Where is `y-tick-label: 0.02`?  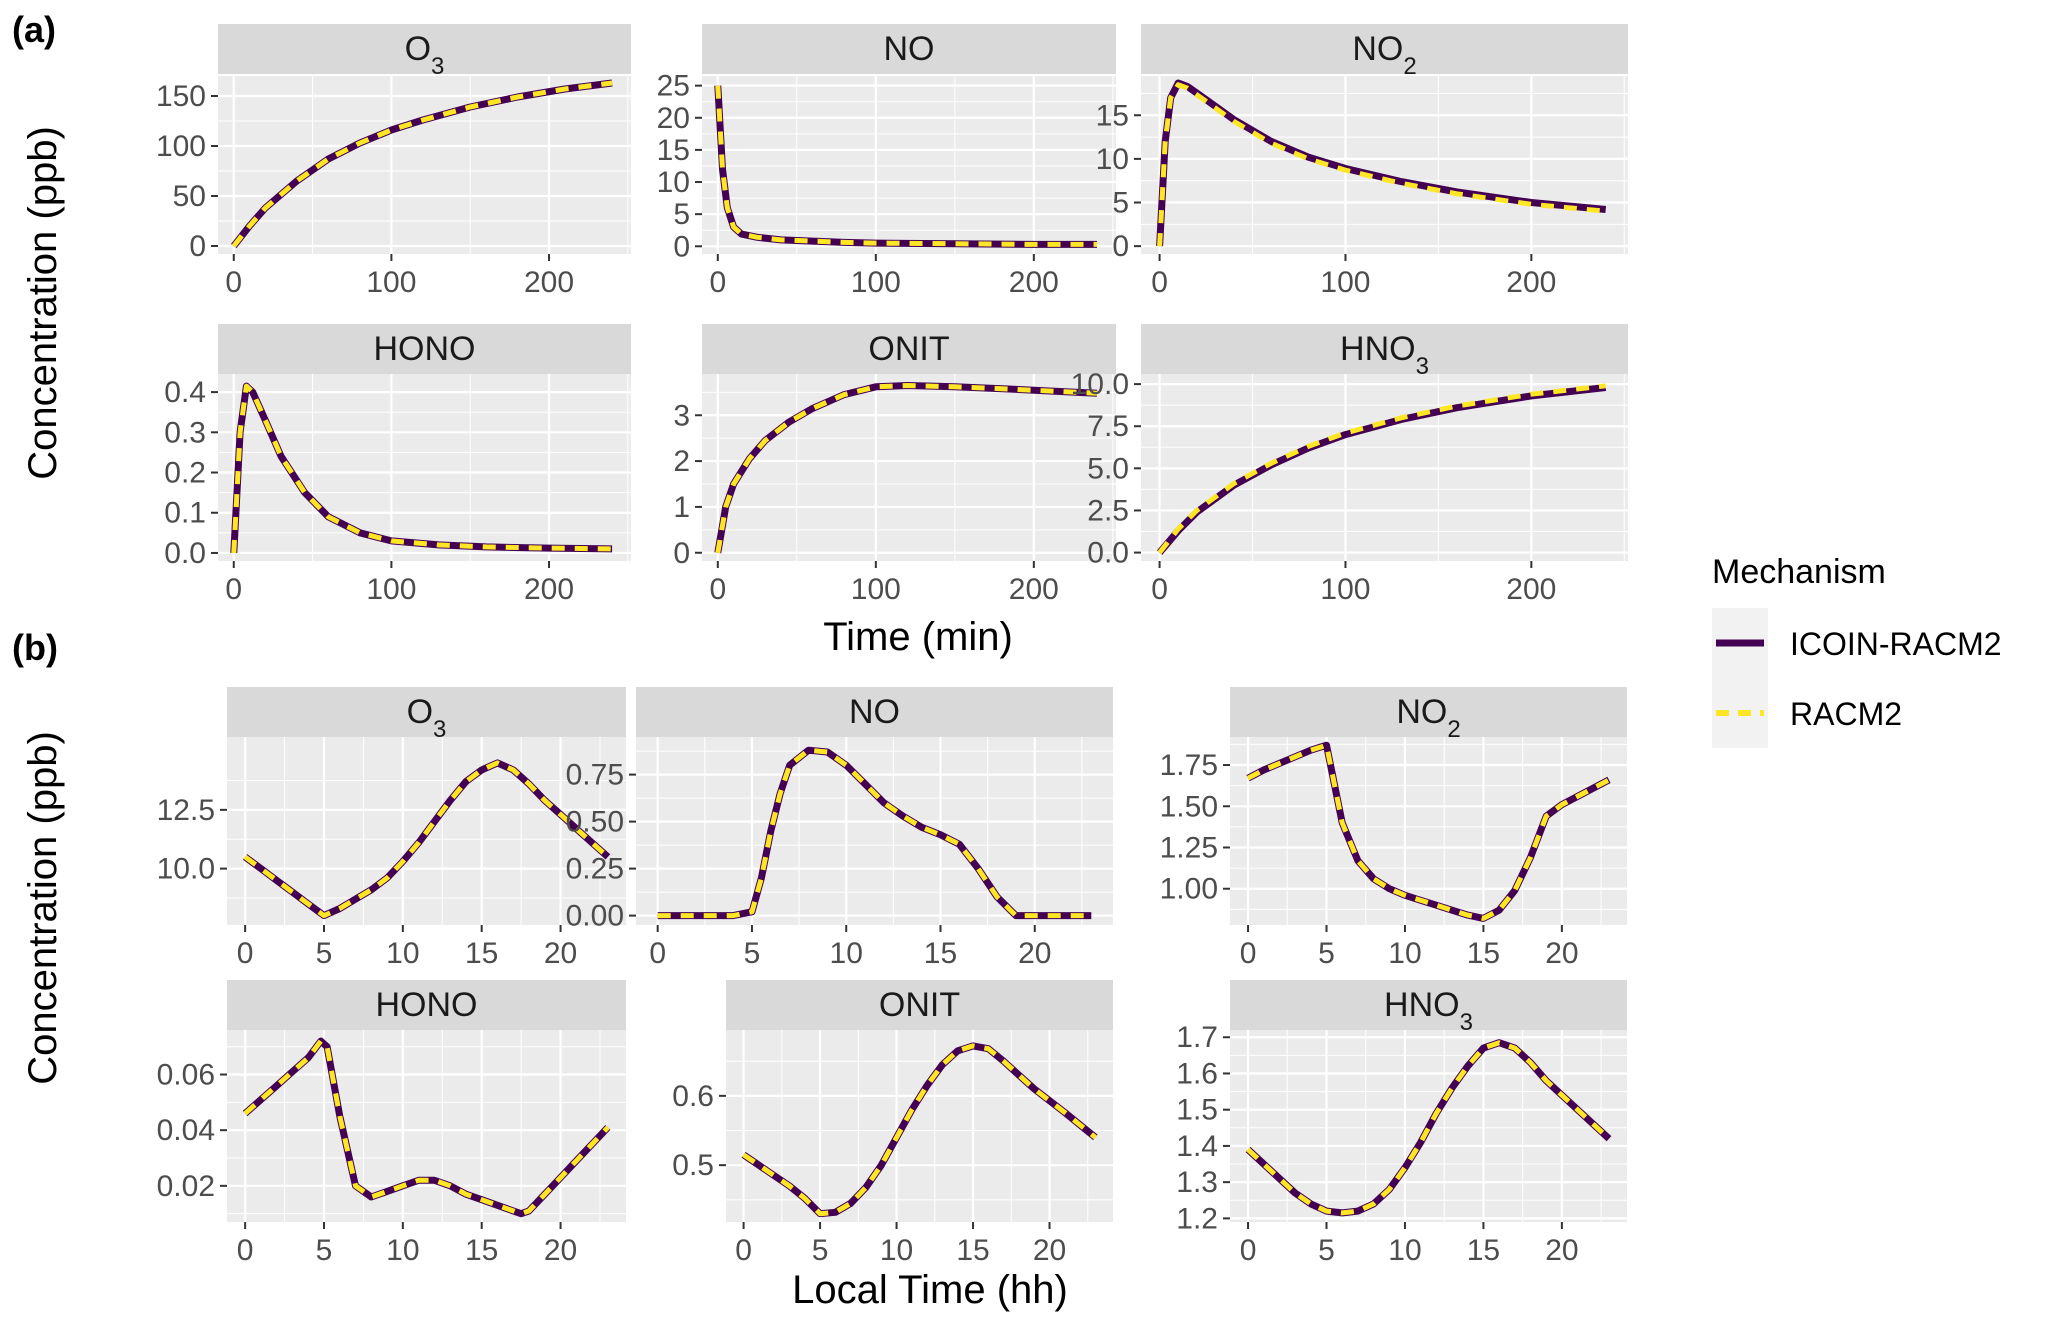 y-tick-label: 0.02 is located at coordinates (186, 1186).